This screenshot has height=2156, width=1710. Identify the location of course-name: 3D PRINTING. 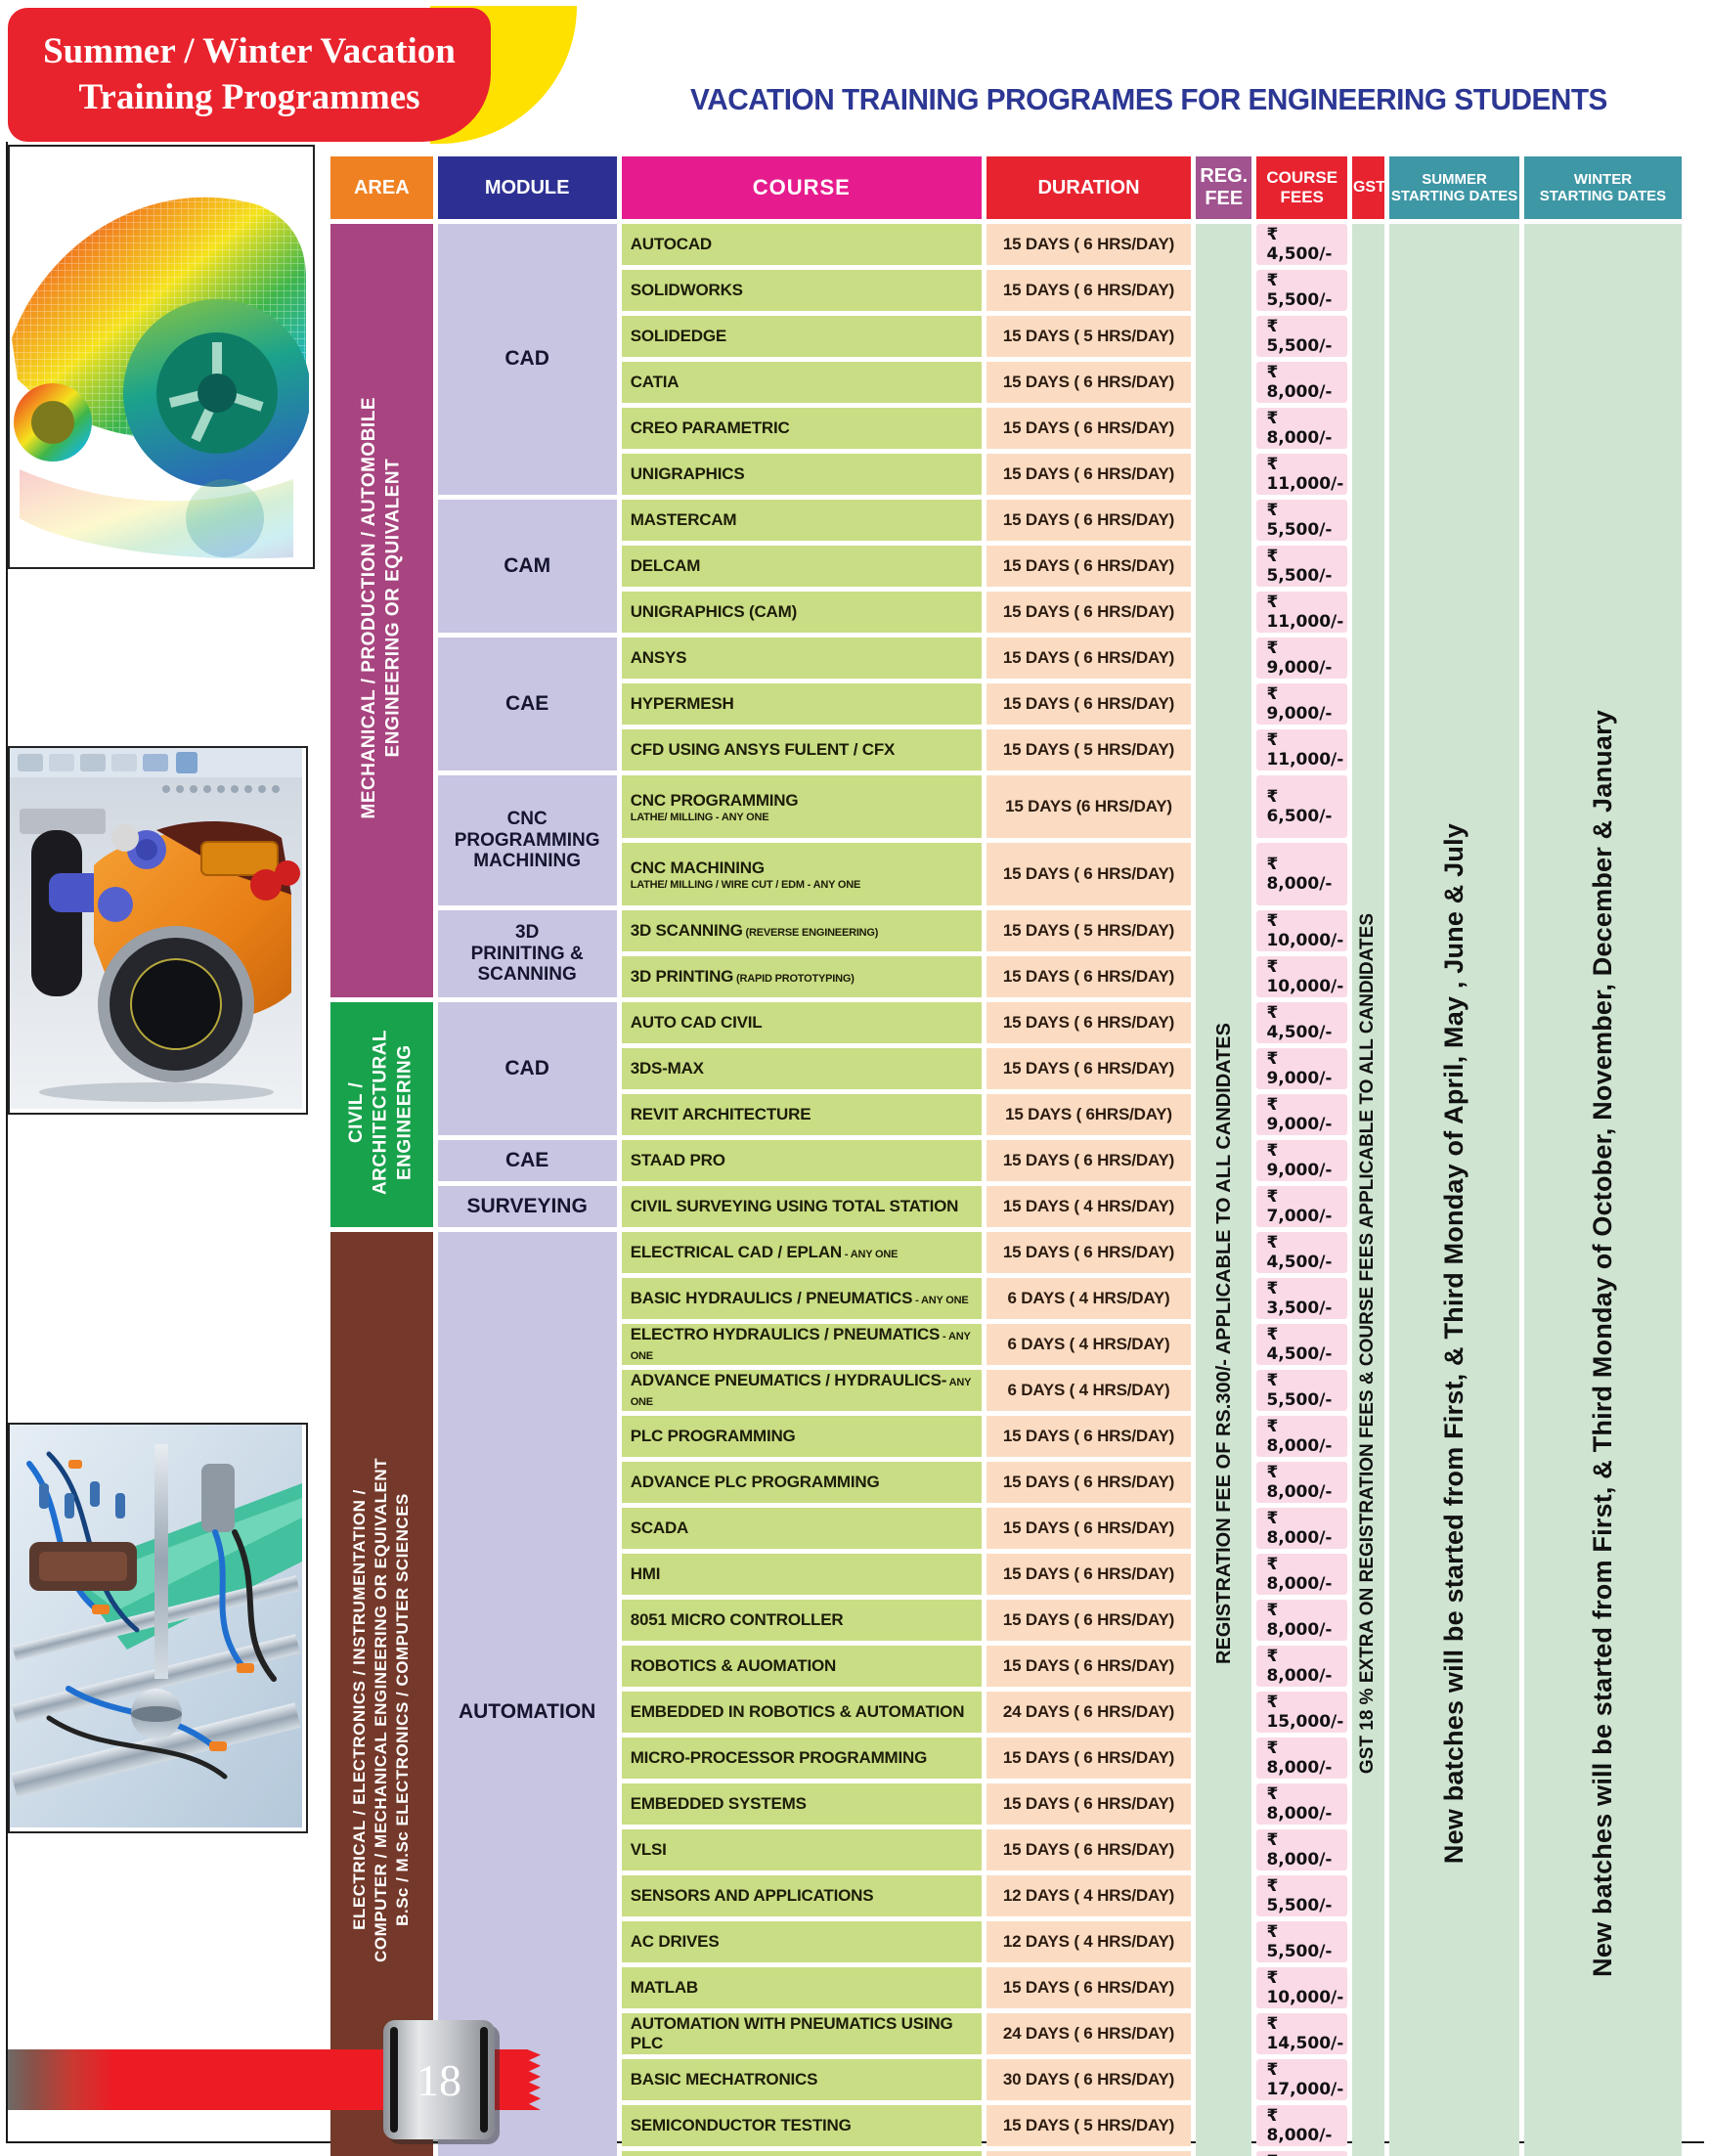
(682, 976).